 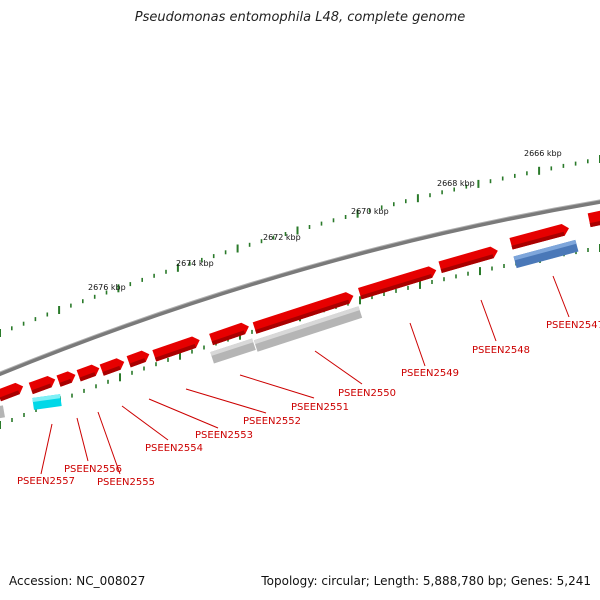 I want to click on gene-label-pseen2549: PSEEN2549, so click(x=430, y=373).